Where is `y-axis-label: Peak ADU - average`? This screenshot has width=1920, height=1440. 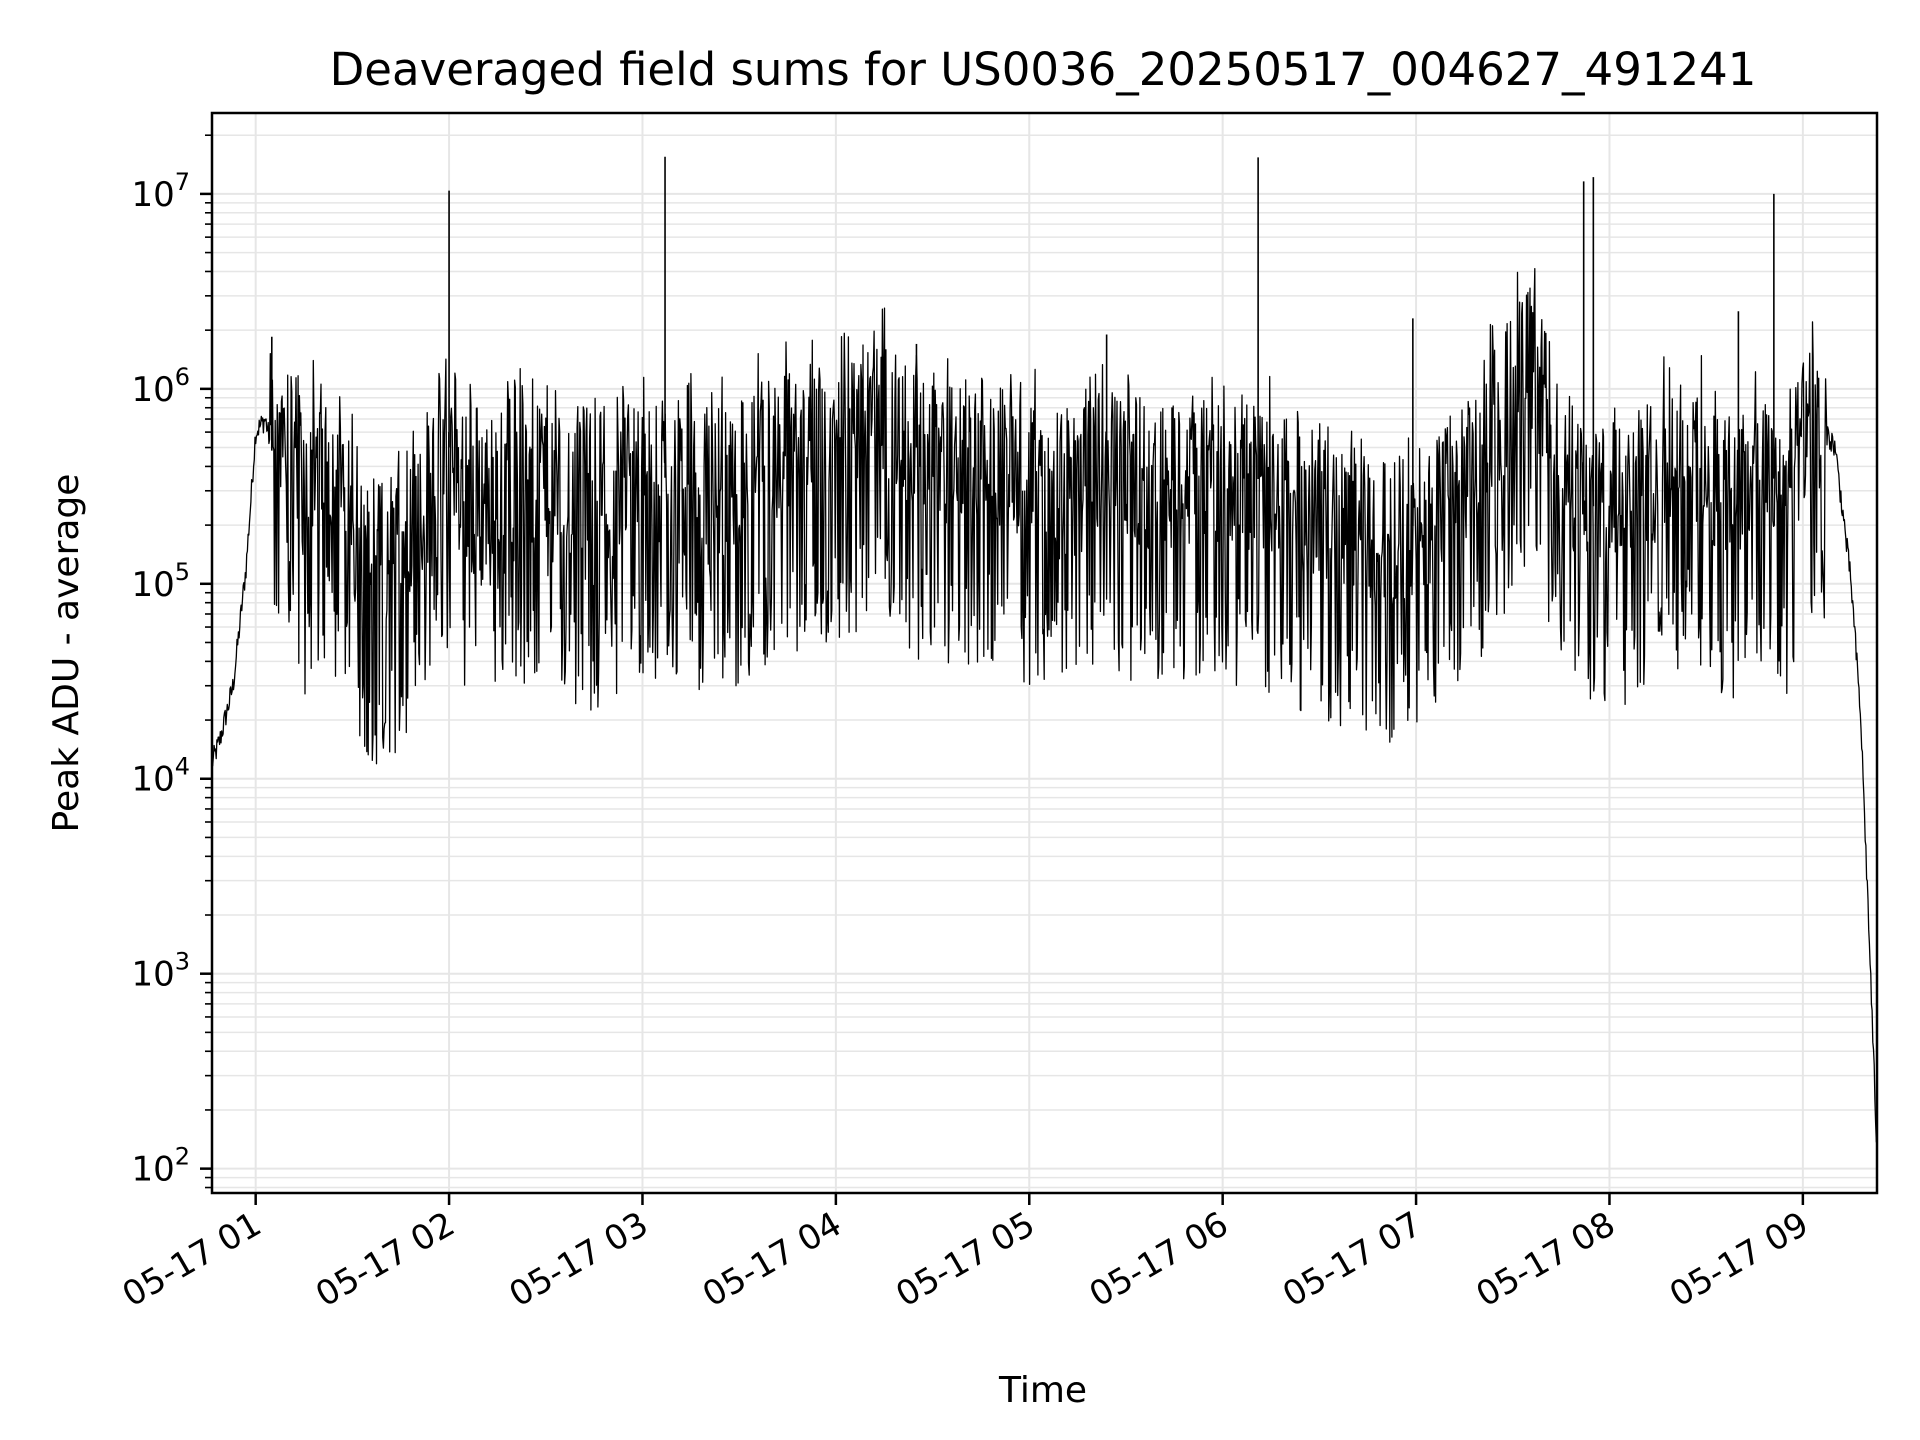 y-axis-label: Peak ADU - average is located at coordinates (66, 653).